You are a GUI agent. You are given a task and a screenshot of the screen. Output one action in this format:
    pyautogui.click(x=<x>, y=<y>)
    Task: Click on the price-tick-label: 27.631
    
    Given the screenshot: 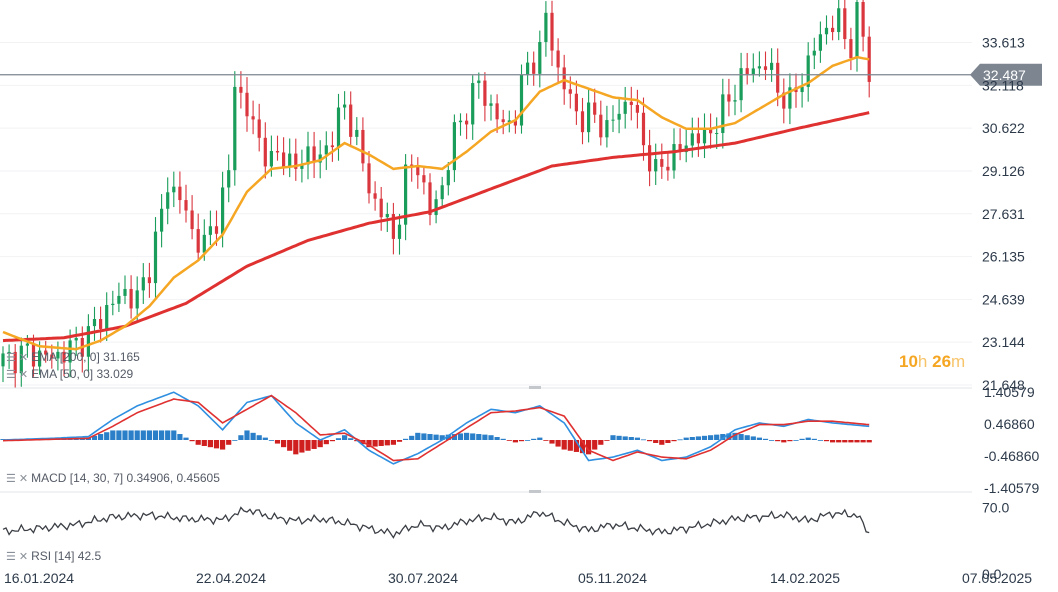 What is the action you would take?
    pyautogui.click(x=1003, y=214)
    